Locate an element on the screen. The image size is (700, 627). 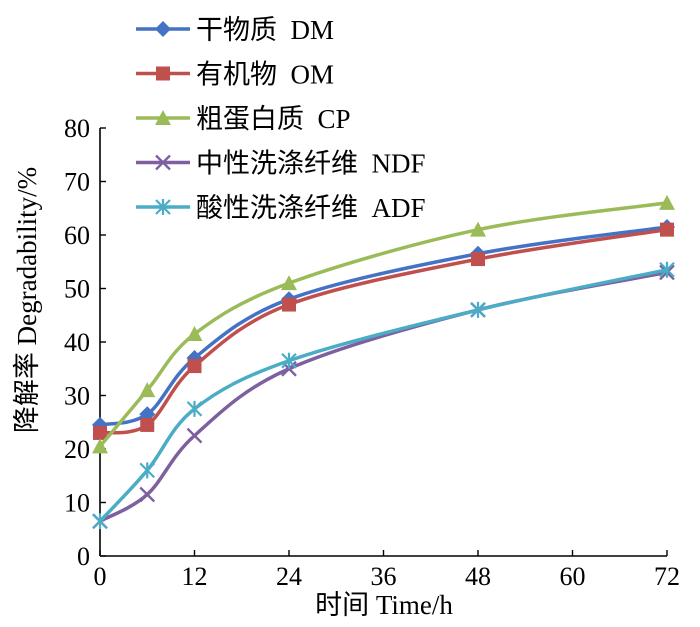
legend-item: 有机物 OM is located at coordinates (235, 75).